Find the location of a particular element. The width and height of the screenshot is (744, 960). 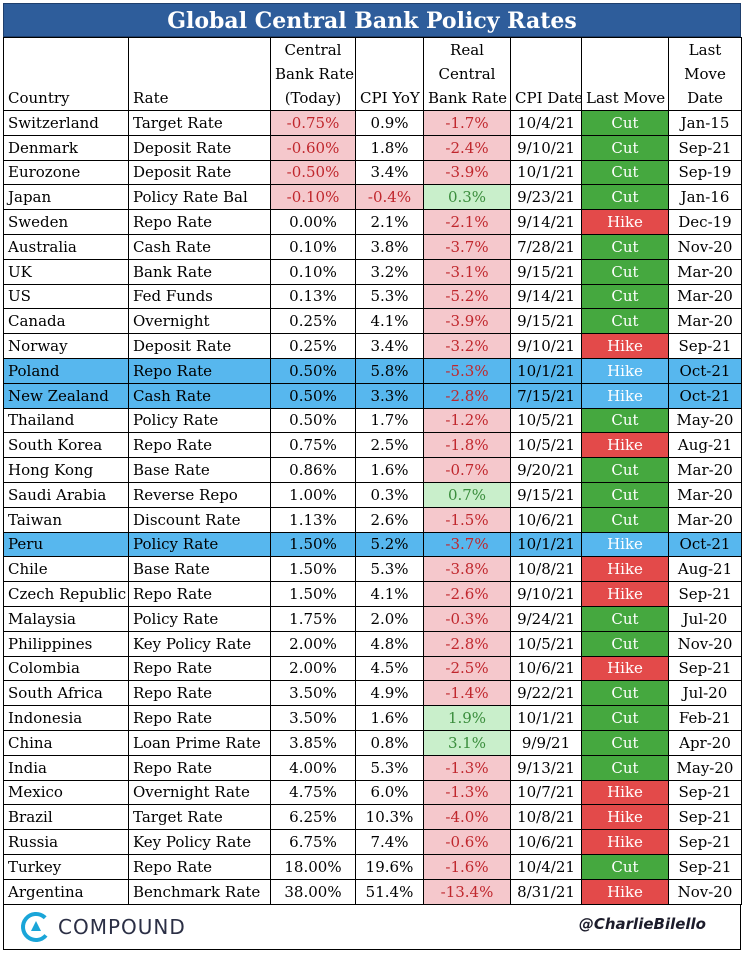

cpi-date-cell: 8/31/21 is located at coordinates (546, 891).